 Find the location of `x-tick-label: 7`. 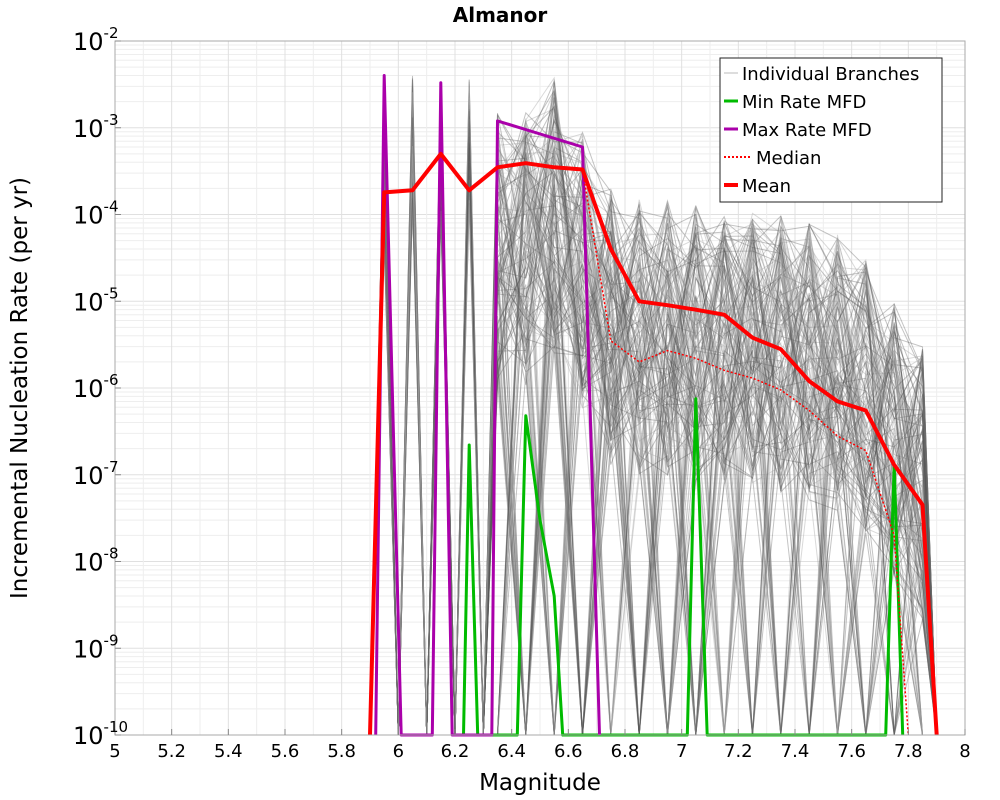

x-tick-label: 7 is located at coordinates (681, 751).